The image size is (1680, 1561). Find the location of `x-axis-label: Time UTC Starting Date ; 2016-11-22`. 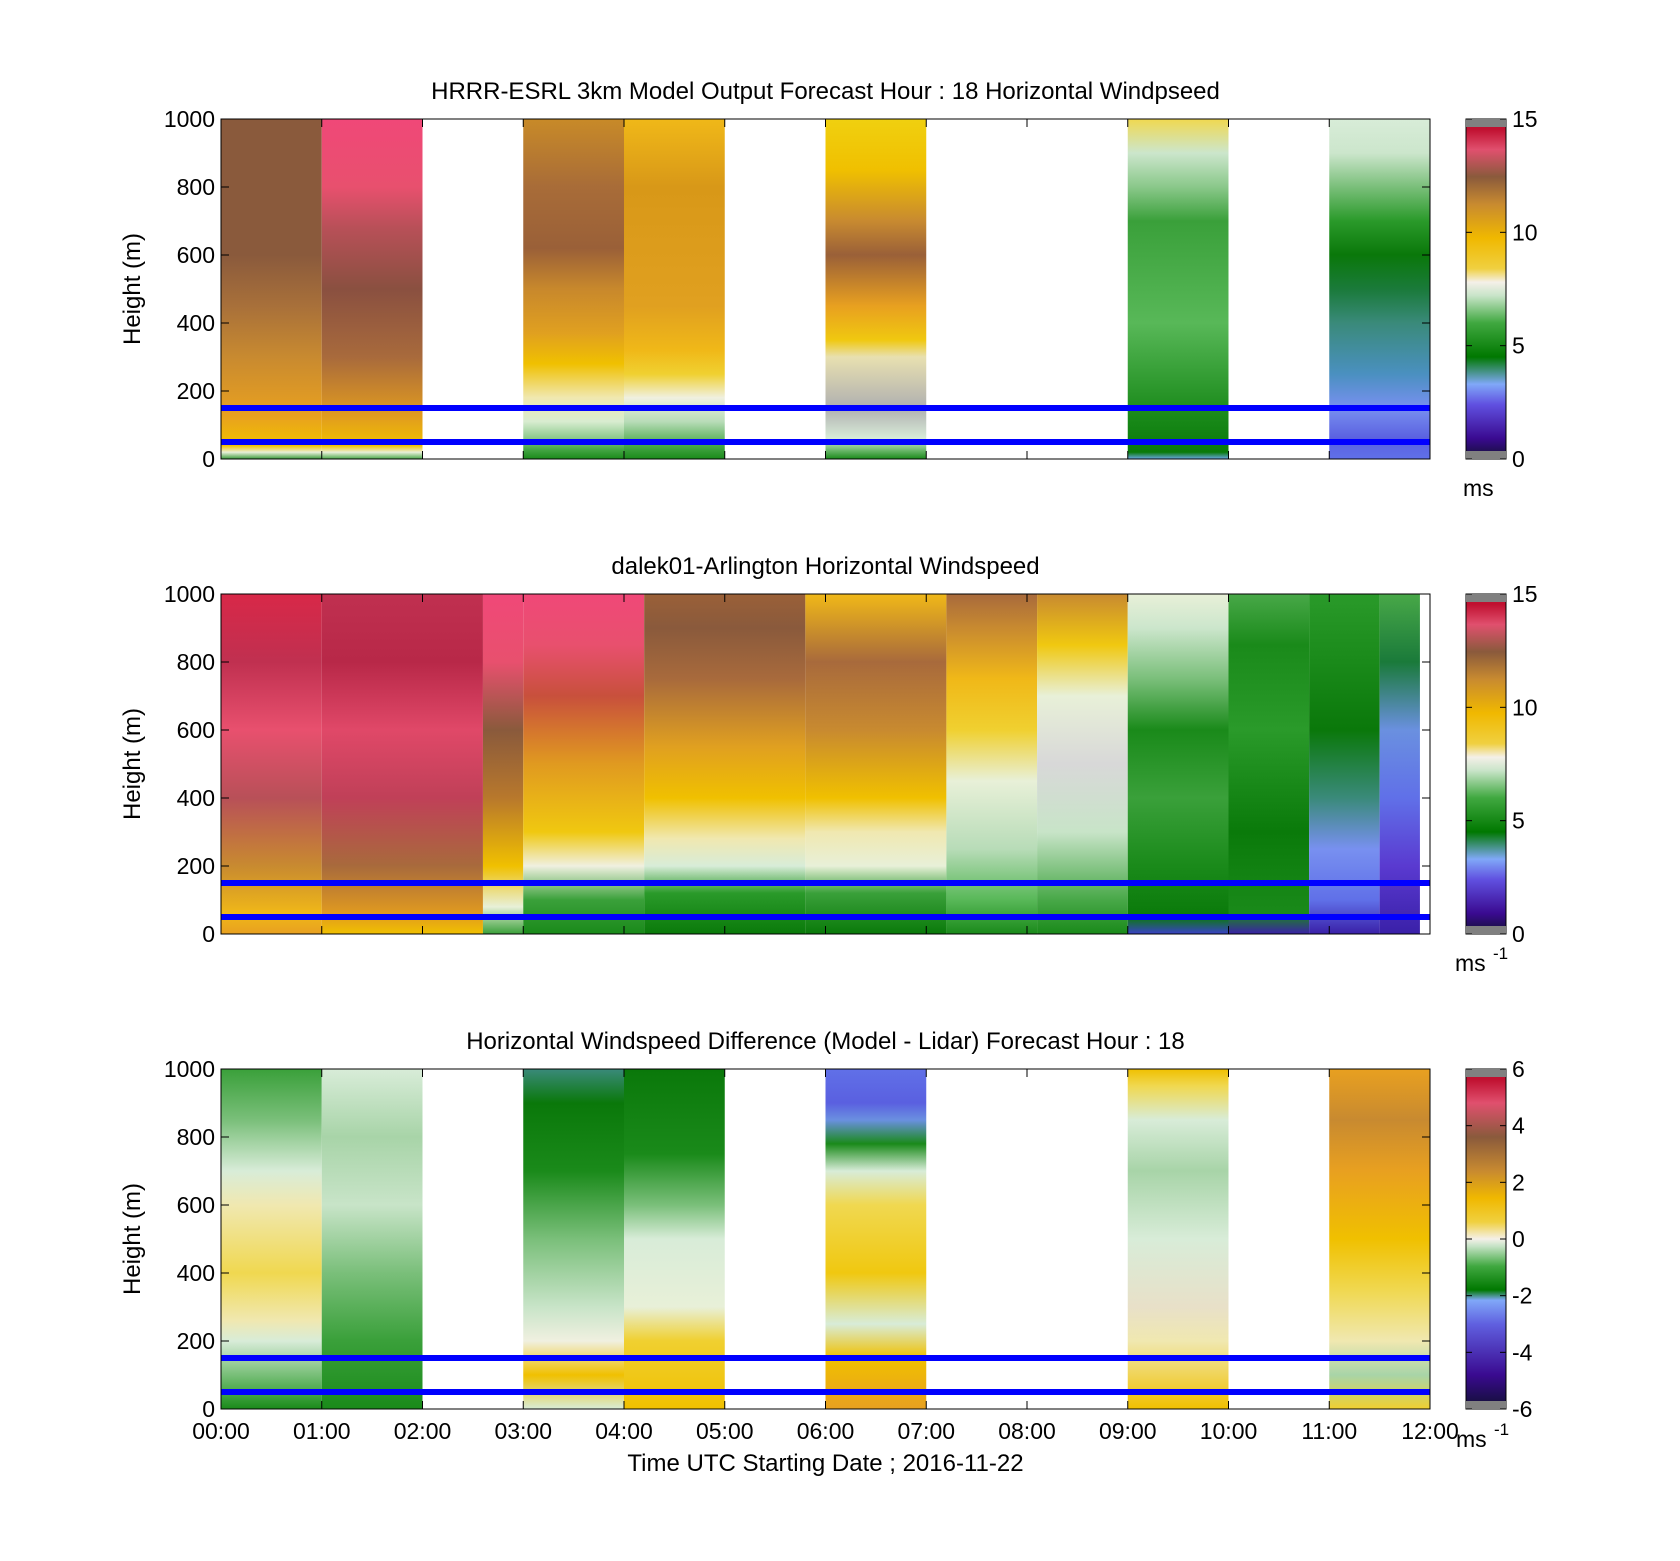

x-axis-label: Time UTC Starting Date ; 2016-11-22 is located at coordinates (825, 1463).